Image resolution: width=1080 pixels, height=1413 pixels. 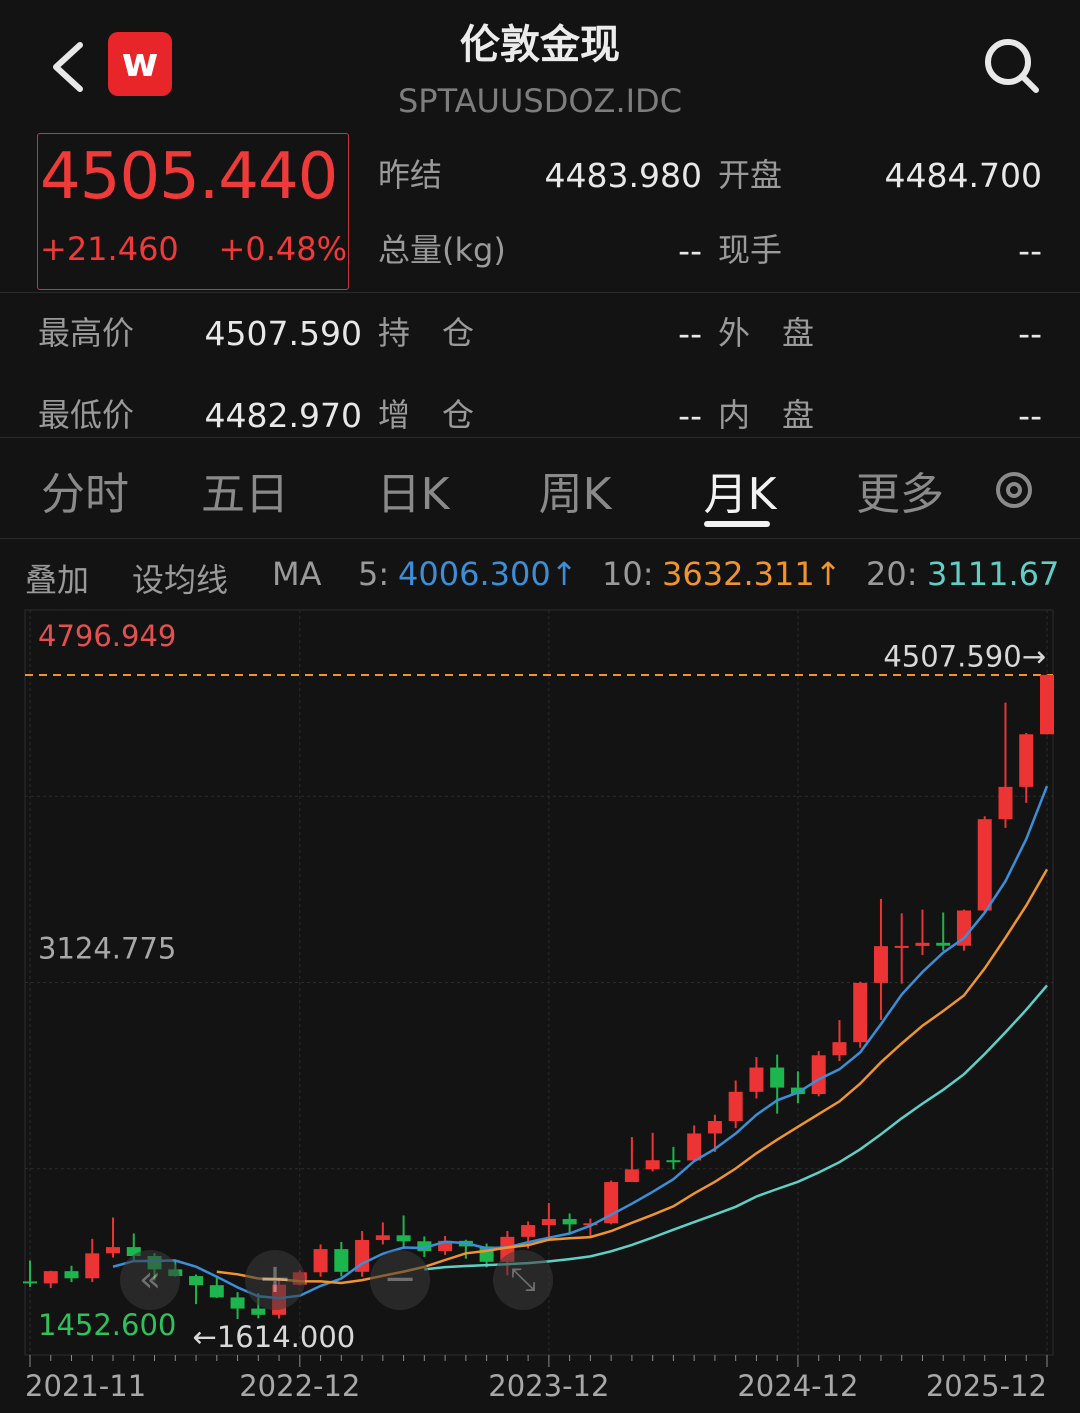 I want to click on toolbar-item: 叠加, so click(x=57, y=580).